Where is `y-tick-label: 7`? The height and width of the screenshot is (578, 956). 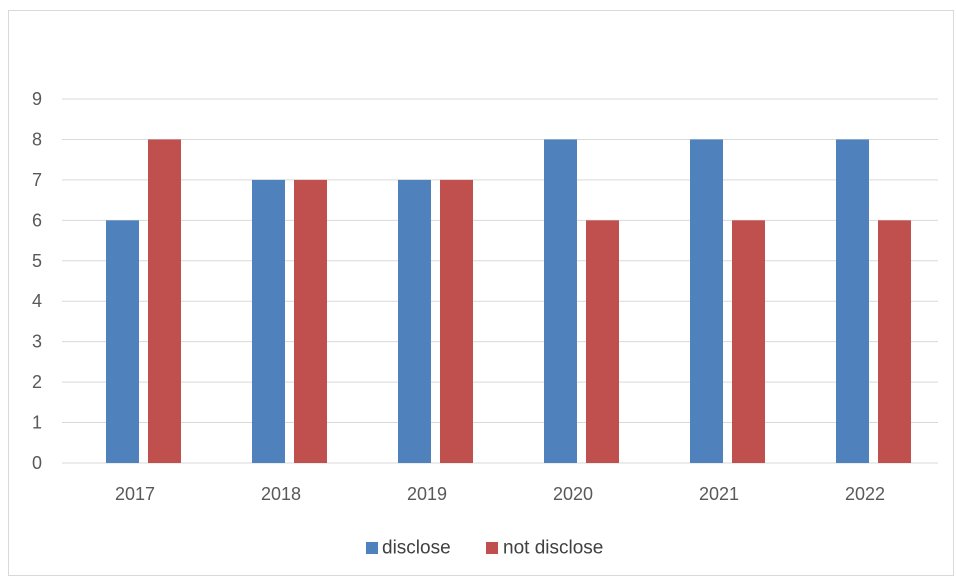
y-tick-label: 7 is located at coordinates (37, 180).